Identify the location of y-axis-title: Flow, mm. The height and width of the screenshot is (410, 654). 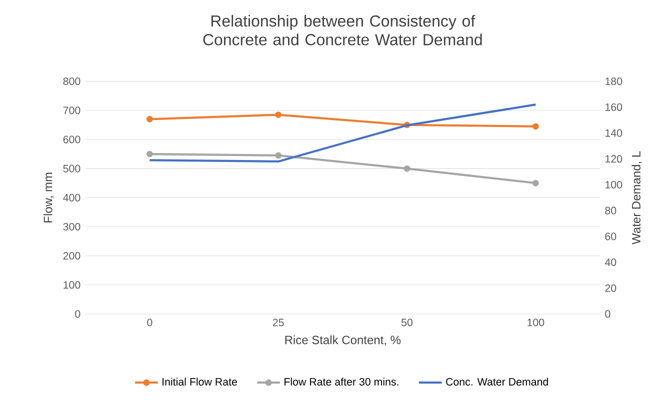
(48, 197).